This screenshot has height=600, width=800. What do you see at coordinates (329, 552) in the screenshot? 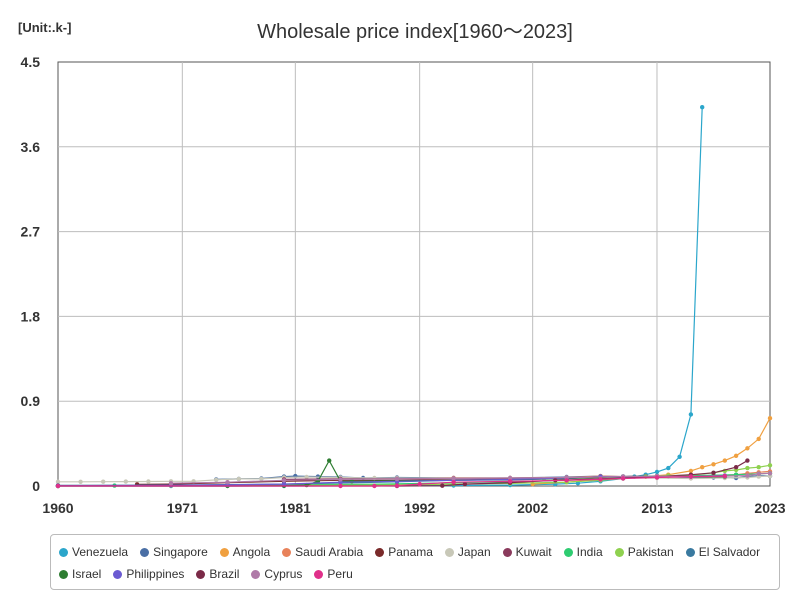
I see `legend-label: Saudi Arabia` at bounding box center [329, 552].